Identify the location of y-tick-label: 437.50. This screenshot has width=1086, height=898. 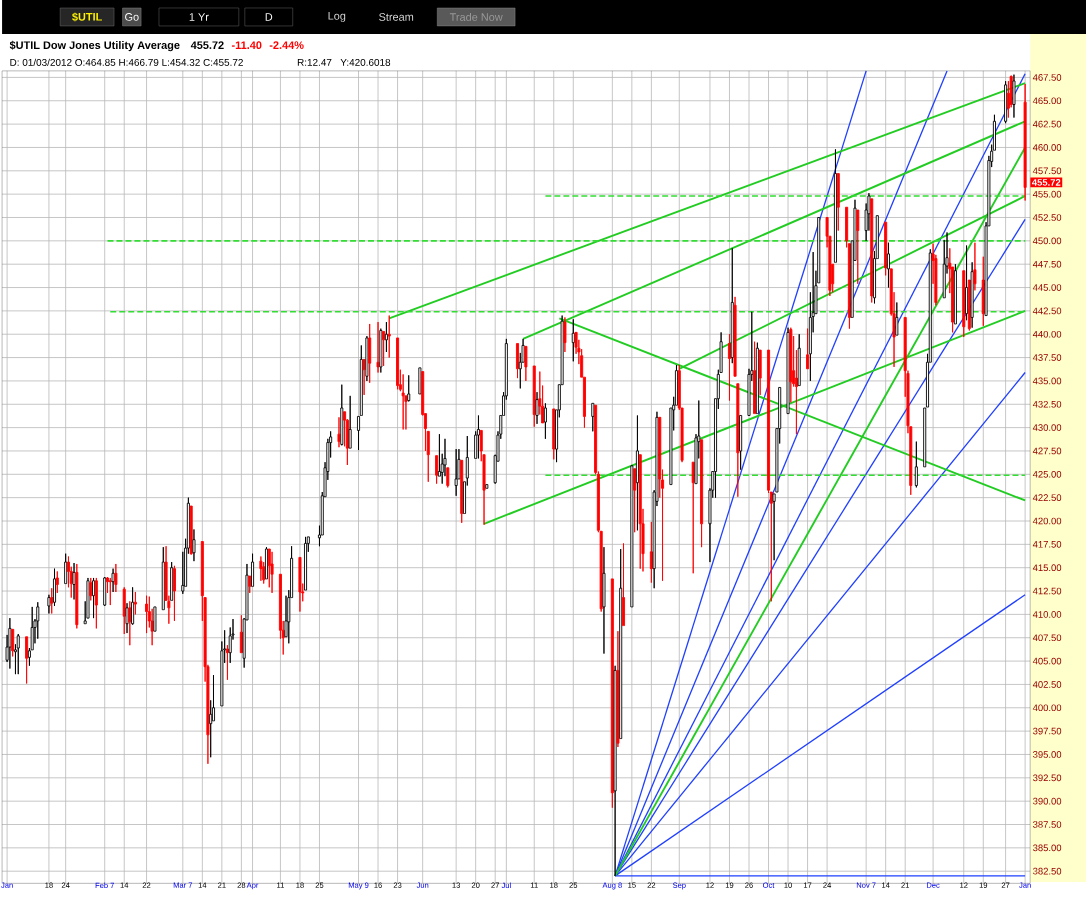
(1047, 357).